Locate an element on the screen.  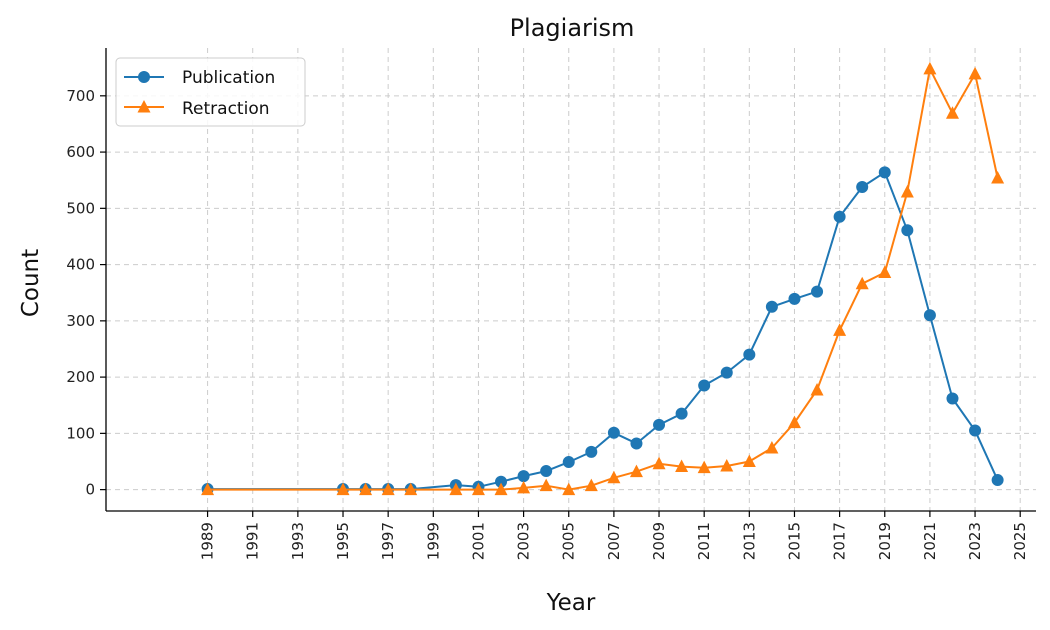
x-tick-label: 1991 is located at coordinates (253, 541).